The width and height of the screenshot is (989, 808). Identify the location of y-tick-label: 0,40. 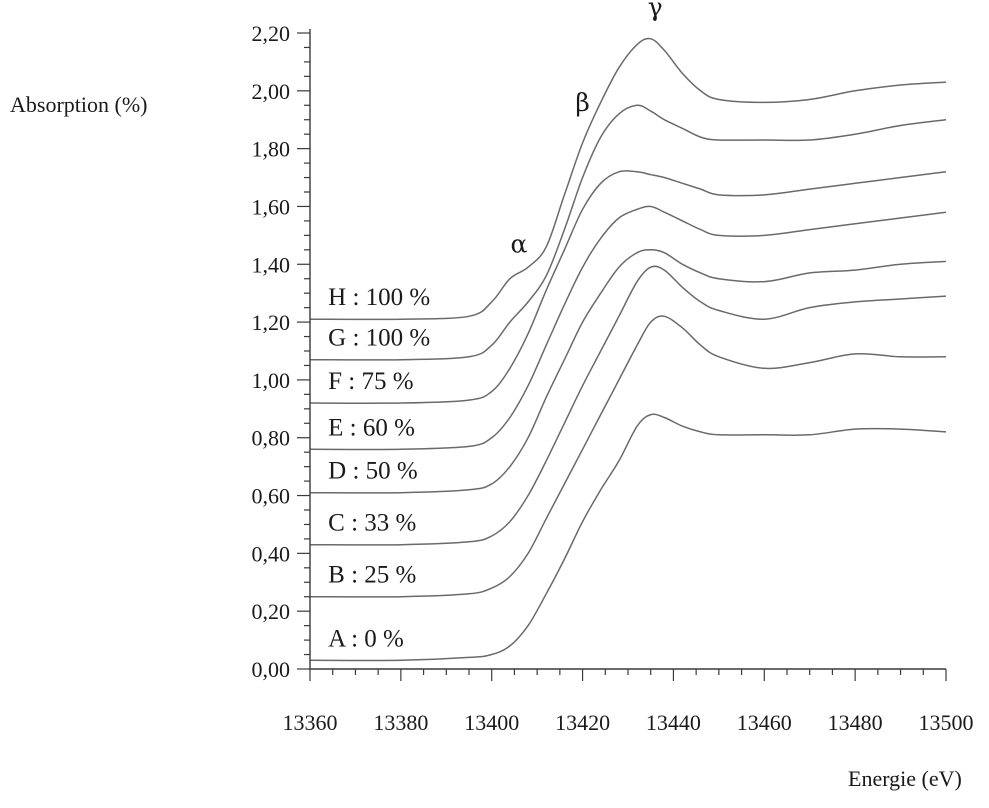
(271, 553).